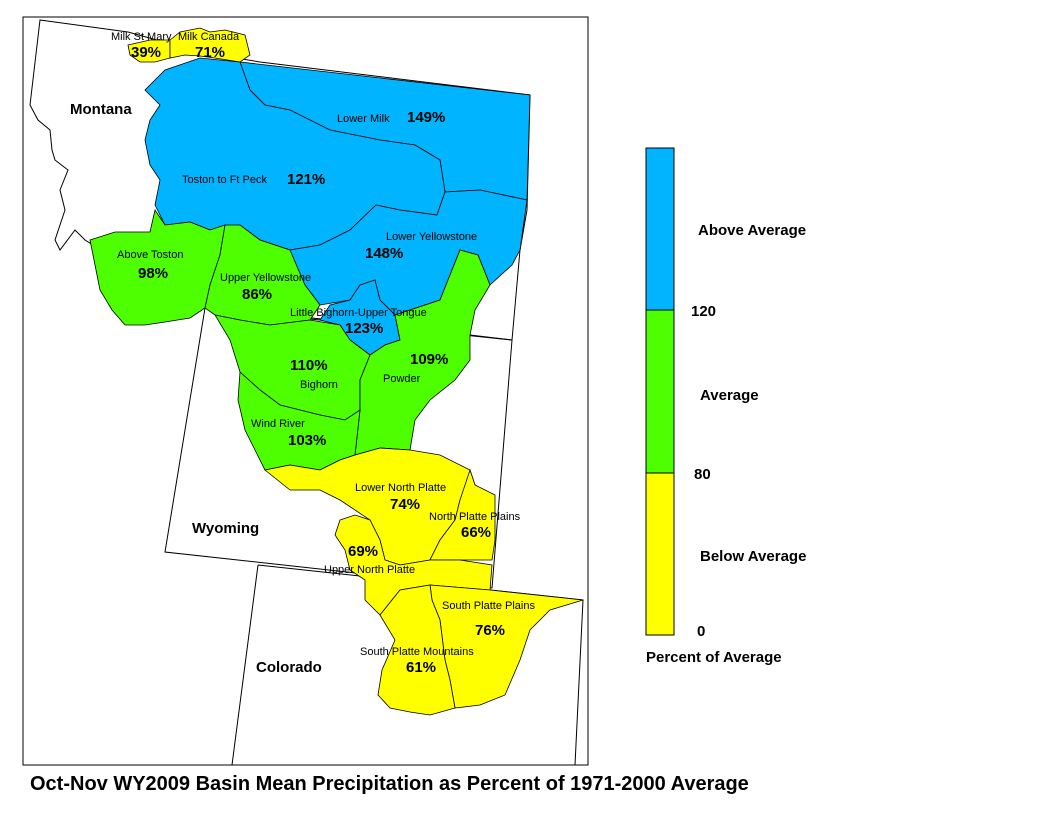 This screenshot has height=816, width=1056. Describe the element at coordinates (729, 395) in the screenshot. I see `legend-label-average: Average` at that location.